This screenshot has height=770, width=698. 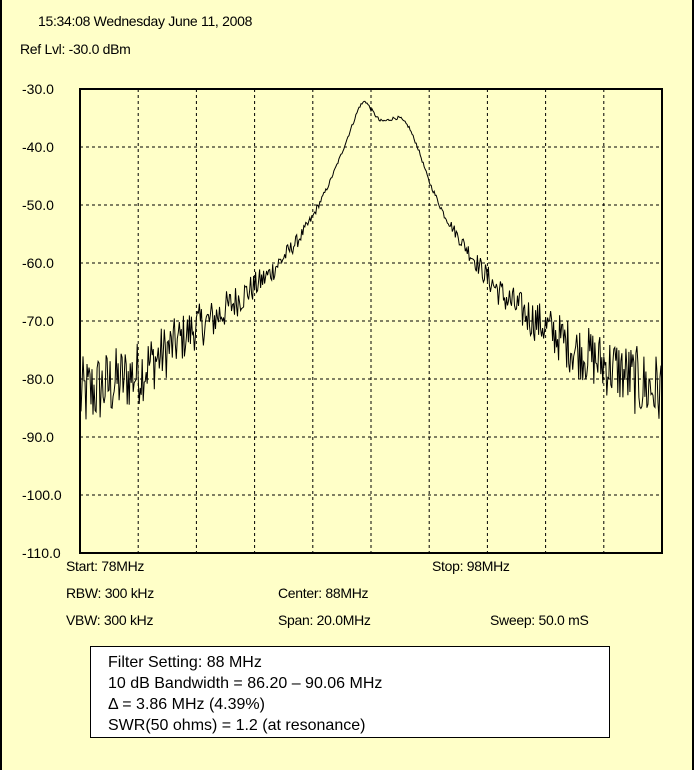 I want to click on y-tick-label: -70.0, so click(x=38, y=321).